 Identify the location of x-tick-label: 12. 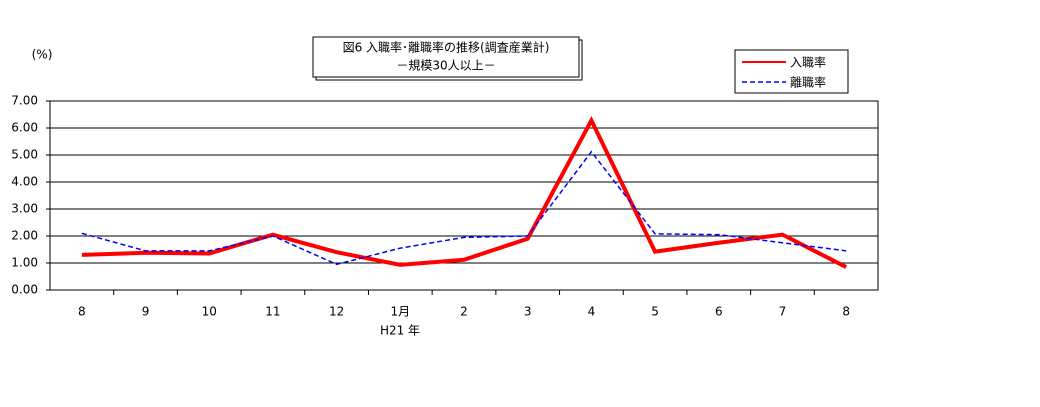
(336, 312).